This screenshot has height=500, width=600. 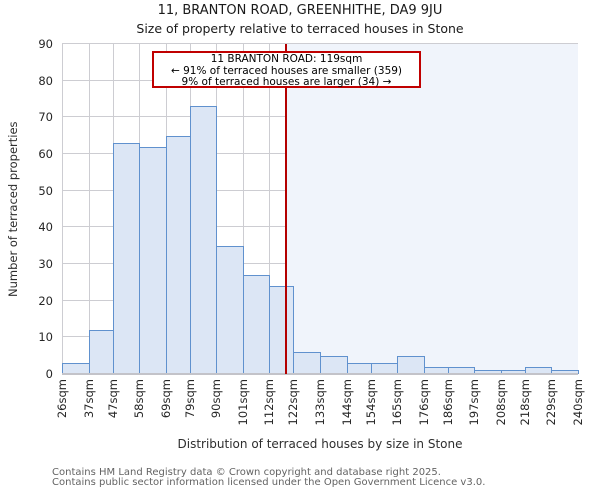 What do you see at coordinates (62, 399) in the screenshot?
I see `x-tick-label: 26sqm` at bounding box center [62, 399].